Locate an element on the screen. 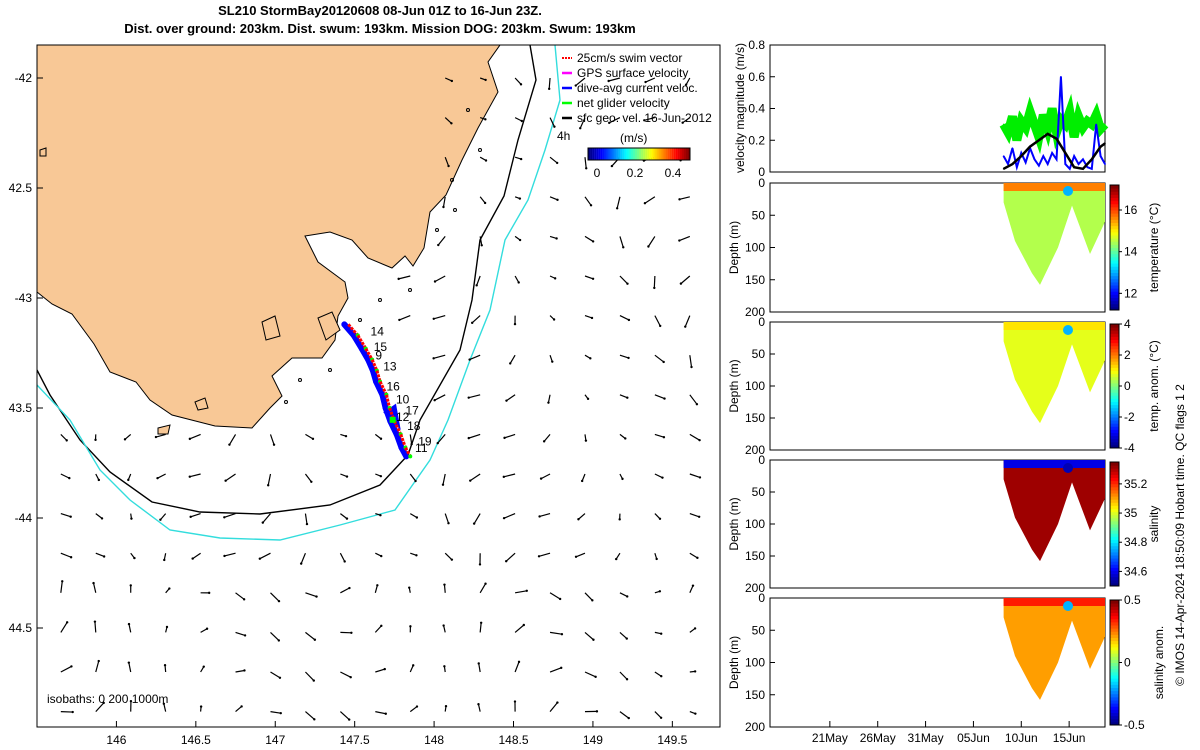 This screenshot has width=1200, height=750. temperature-yticklabel-4: 200 is located at coordinates (755, 312).